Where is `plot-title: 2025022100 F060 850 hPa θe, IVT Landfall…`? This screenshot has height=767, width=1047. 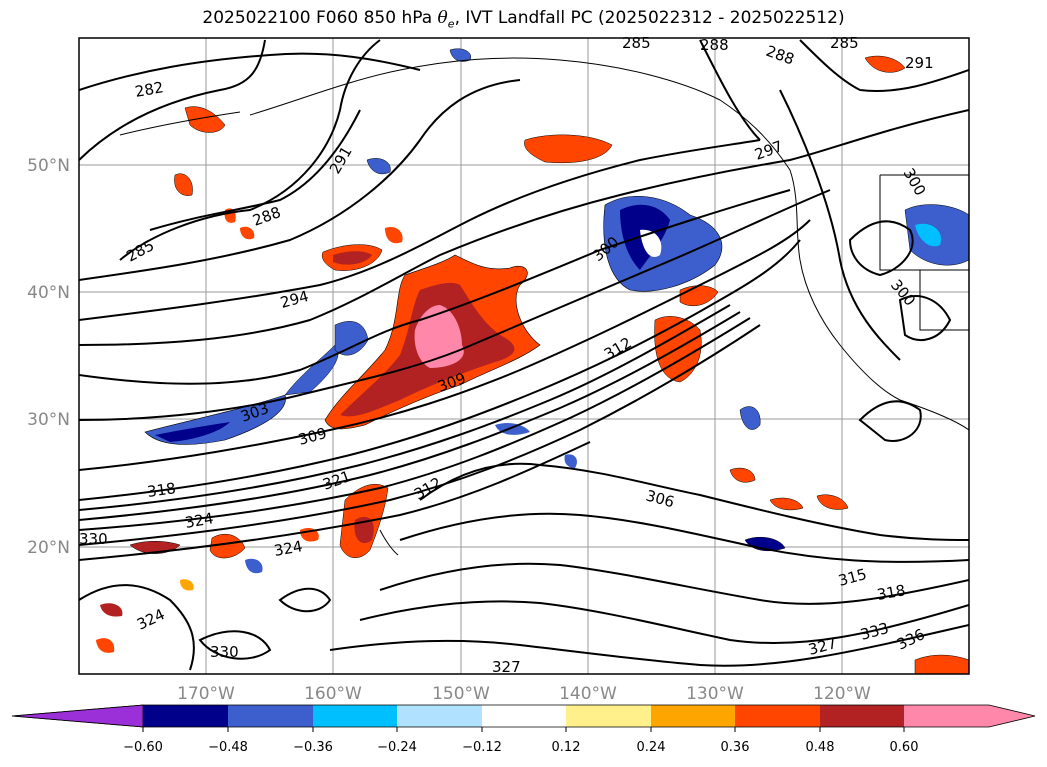
plot-title: 2025022100 F060 850 hPa θe, IVT Landfall… is located at coordinates (523, 19).